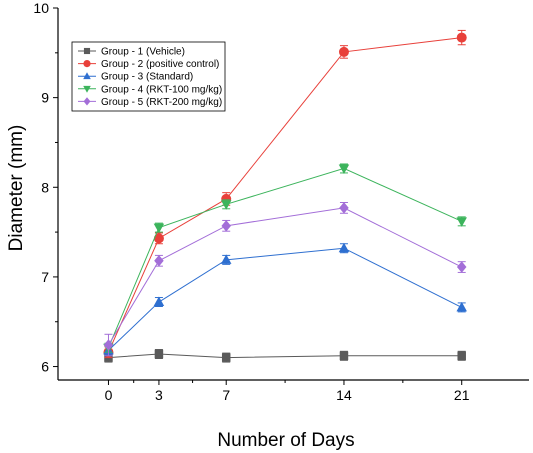 This screenshot has height=453, width=533. Describe the element at coordinates (462, 395) in the screenshot. I see `x-tick-label: 21` at that location.